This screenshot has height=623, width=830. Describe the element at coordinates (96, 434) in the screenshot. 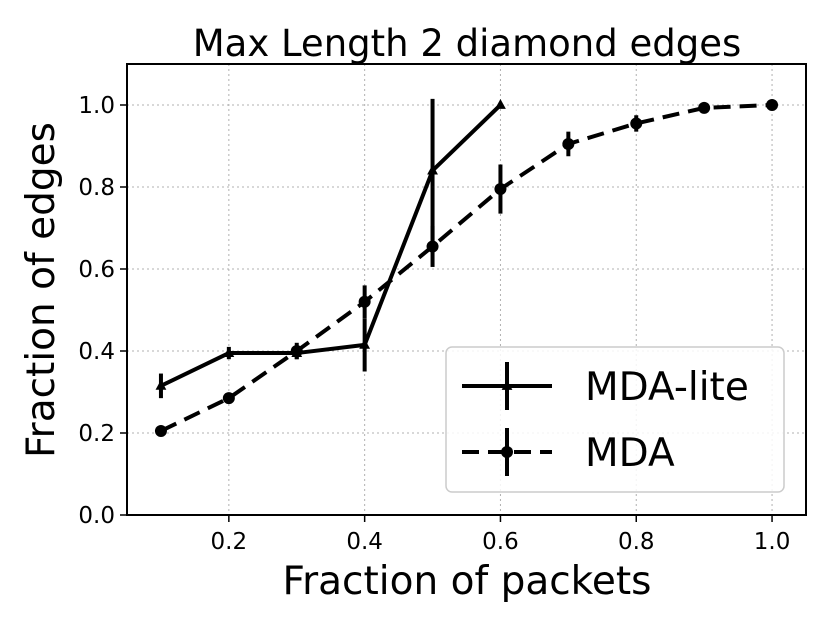

I see `y-tick-label: 0.2` at that location.